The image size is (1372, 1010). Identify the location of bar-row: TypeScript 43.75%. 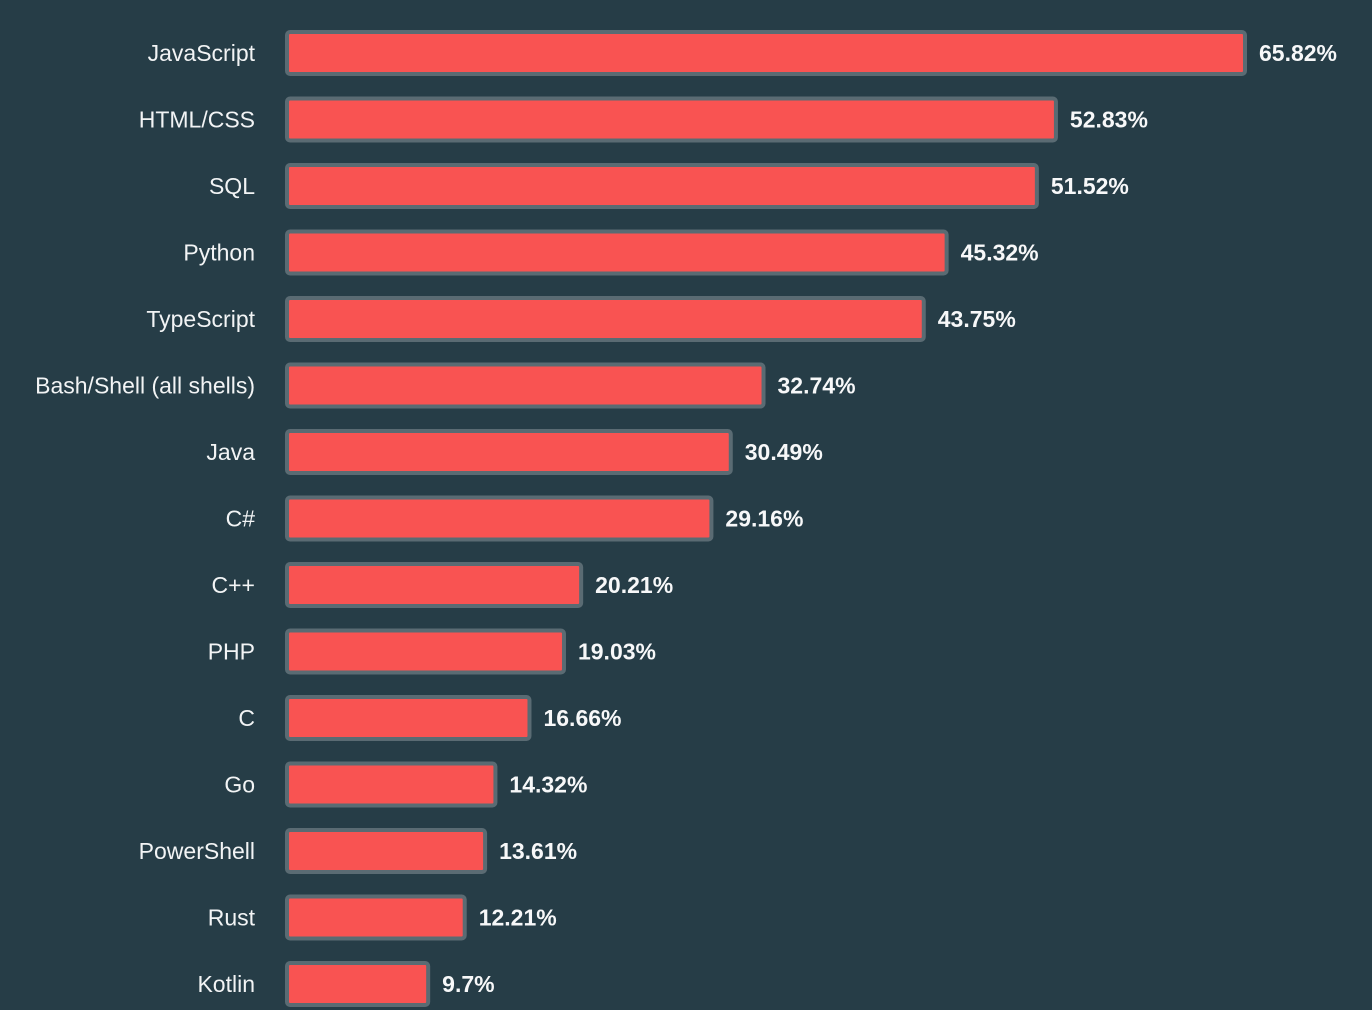
(581, 319).